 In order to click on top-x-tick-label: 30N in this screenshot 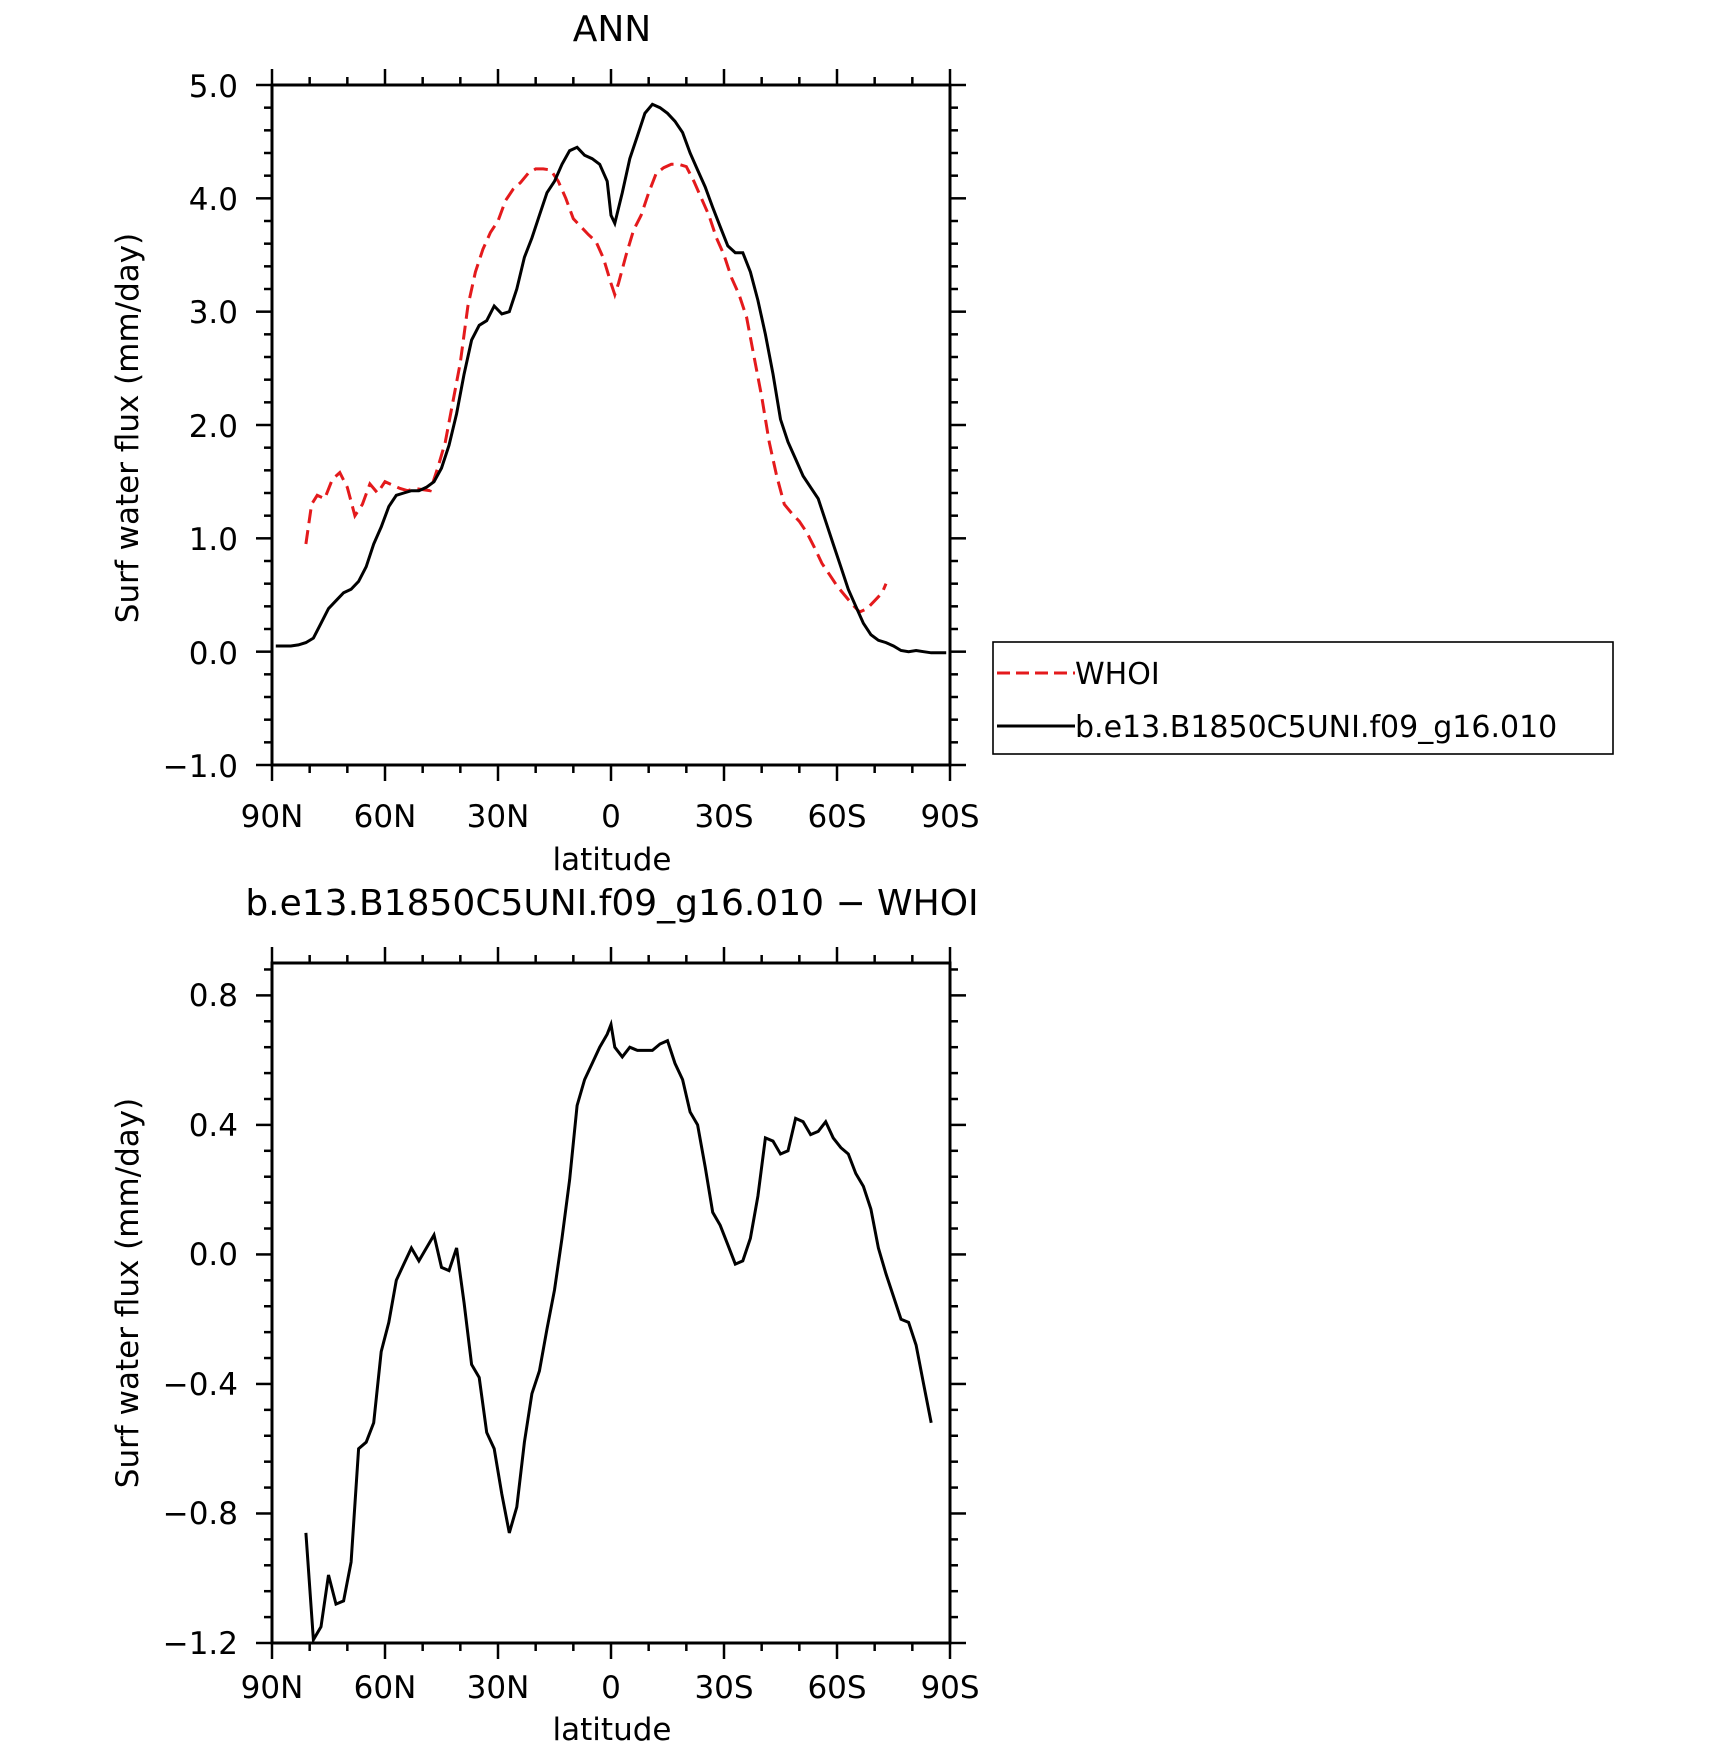, I will do `click(498, 817)`.